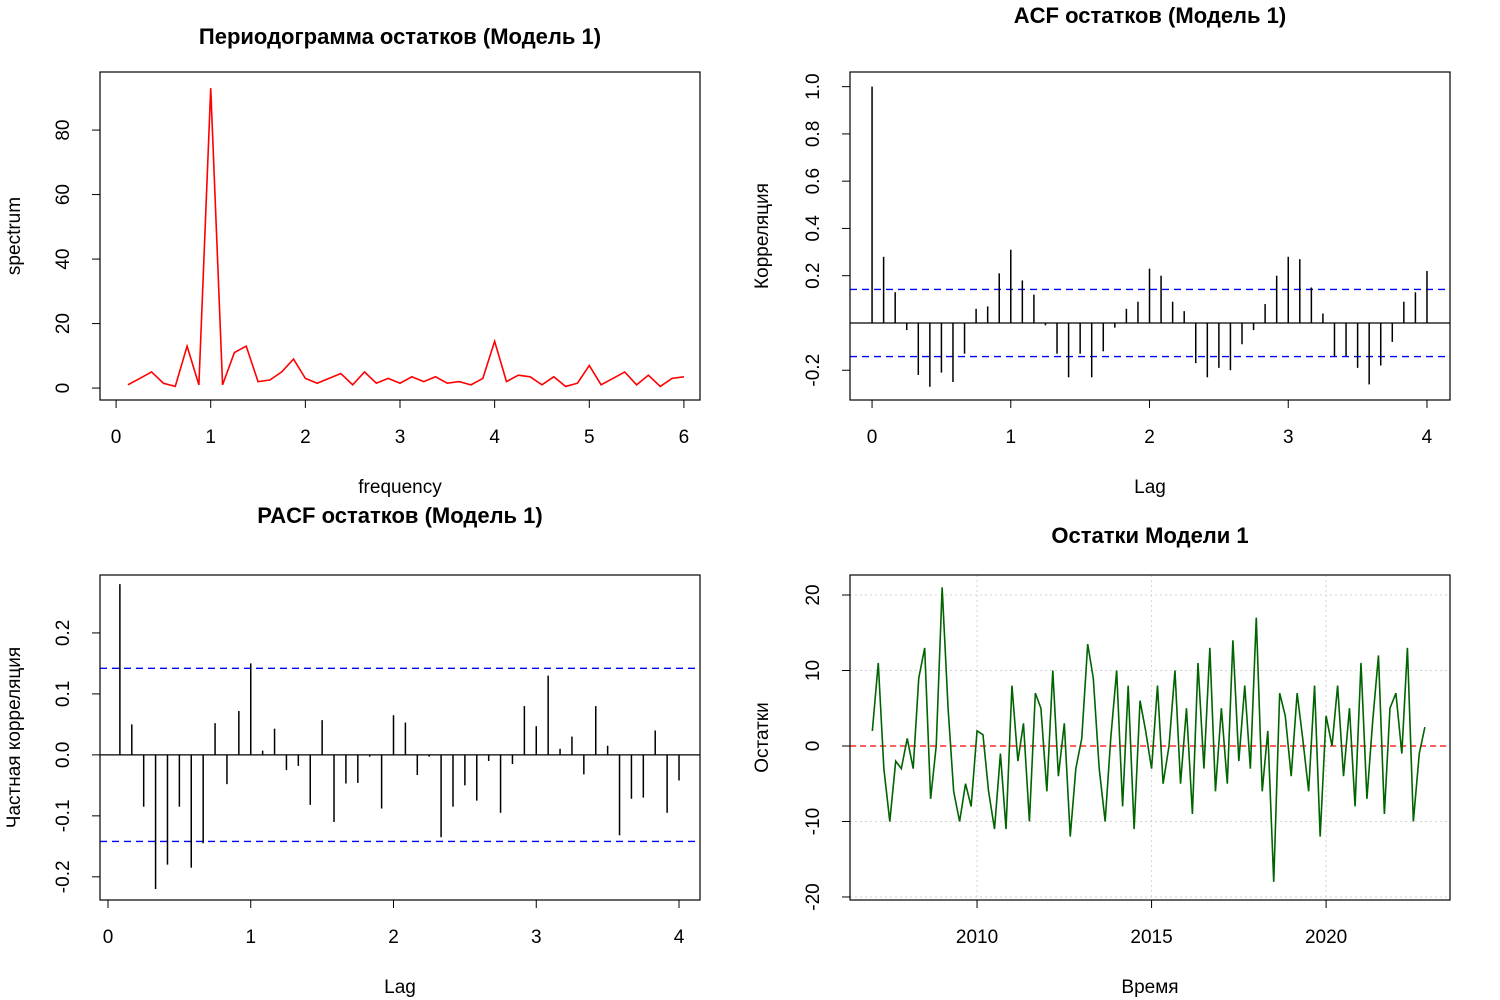 Image resolution: width=1500 pixels, height=1000 pixels. Describe the element at coordinates (762, 737) in the screenshot. I see `y-axis-label: Остатки` at that location.